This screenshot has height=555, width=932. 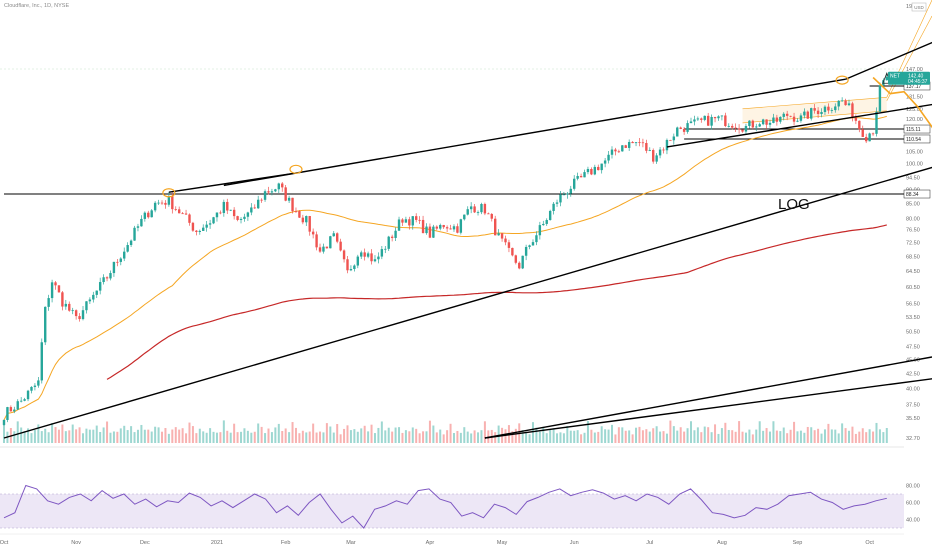 What do you see at coordinates (76, 543) in the screenshot?
I see `time-tick-label: Nov` at bounding box center [76, 543].